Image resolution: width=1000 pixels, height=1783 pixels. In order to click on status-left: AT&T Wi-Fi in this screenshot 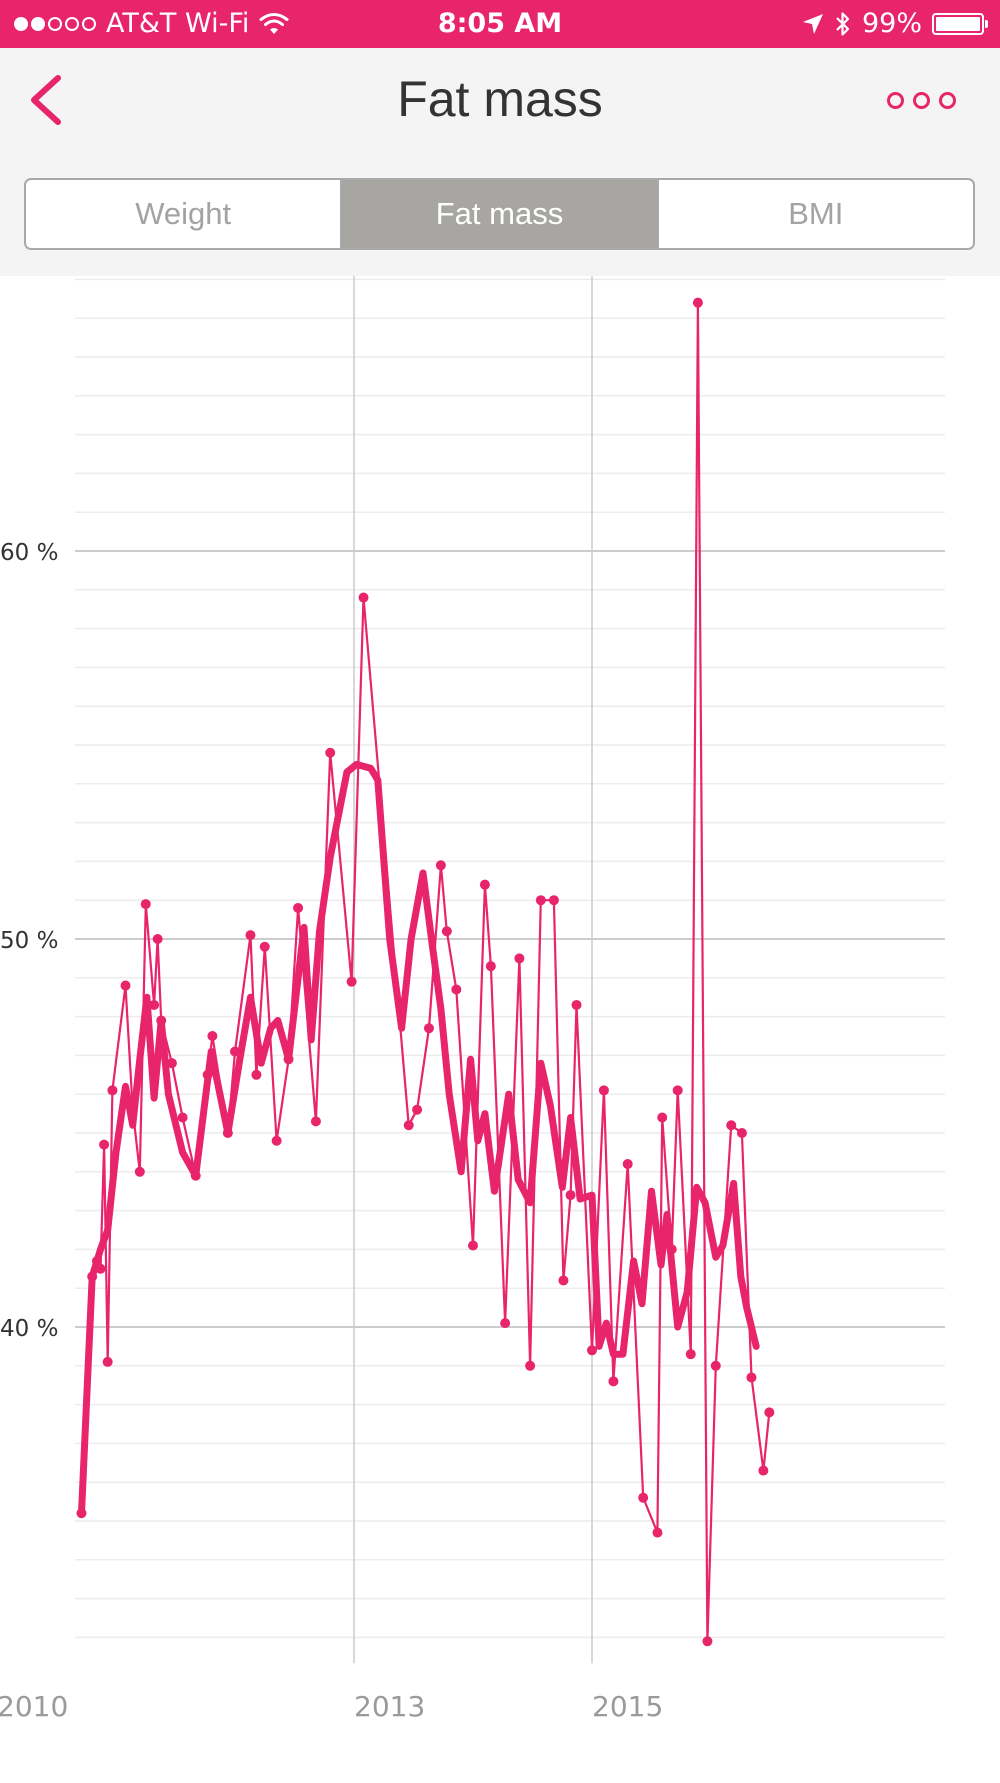, I will do `click(151, 23)`.